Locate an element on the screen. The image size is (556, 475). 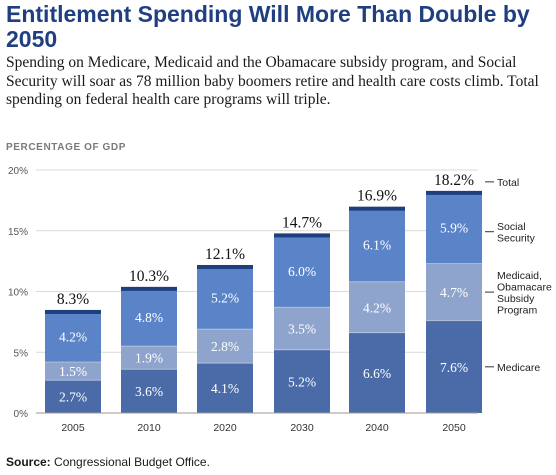
source-label: Source: is located at coordinates (28, 462).